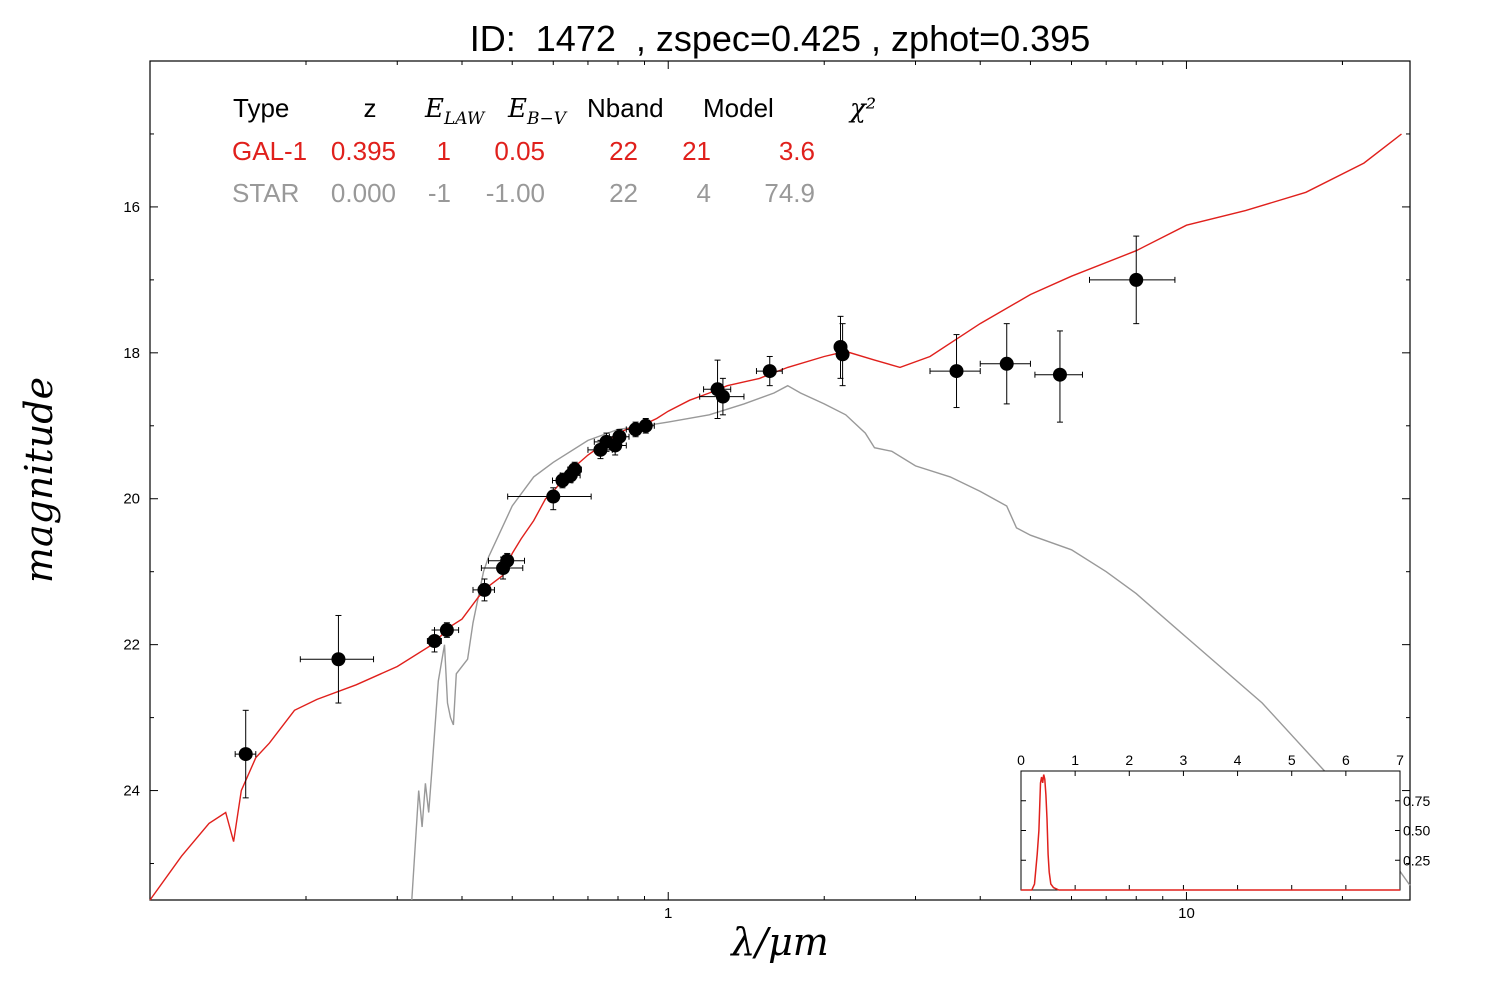 The width and height of the screenshot is (1500, 1000). I want to click on legend-header: EB−V, so click(537, 111).